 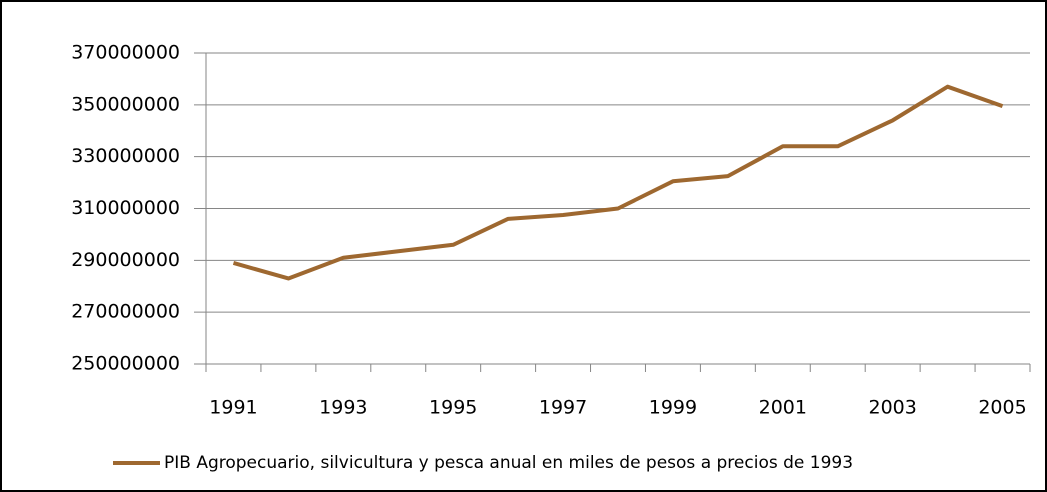 I want to click on y-tick-label: 250000000, so click(x=125, y=364).